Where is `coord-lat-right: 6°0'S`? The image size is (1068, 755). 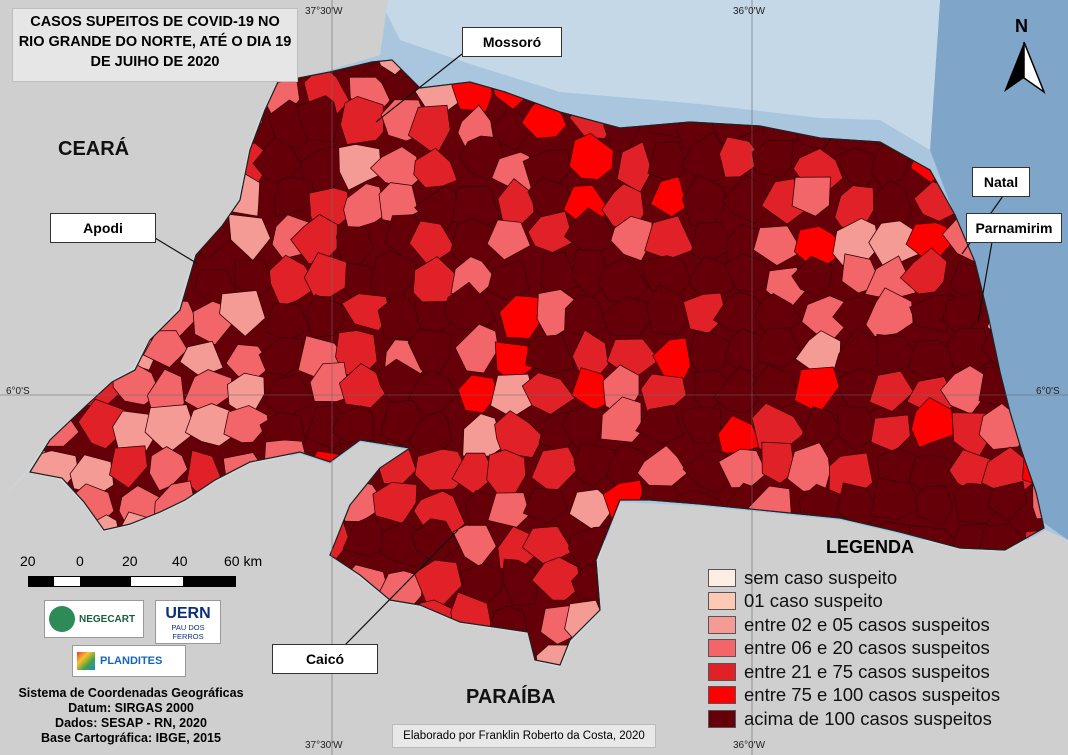
coord-lat-right: 6°0'S is located at coordinates (1048, 391).